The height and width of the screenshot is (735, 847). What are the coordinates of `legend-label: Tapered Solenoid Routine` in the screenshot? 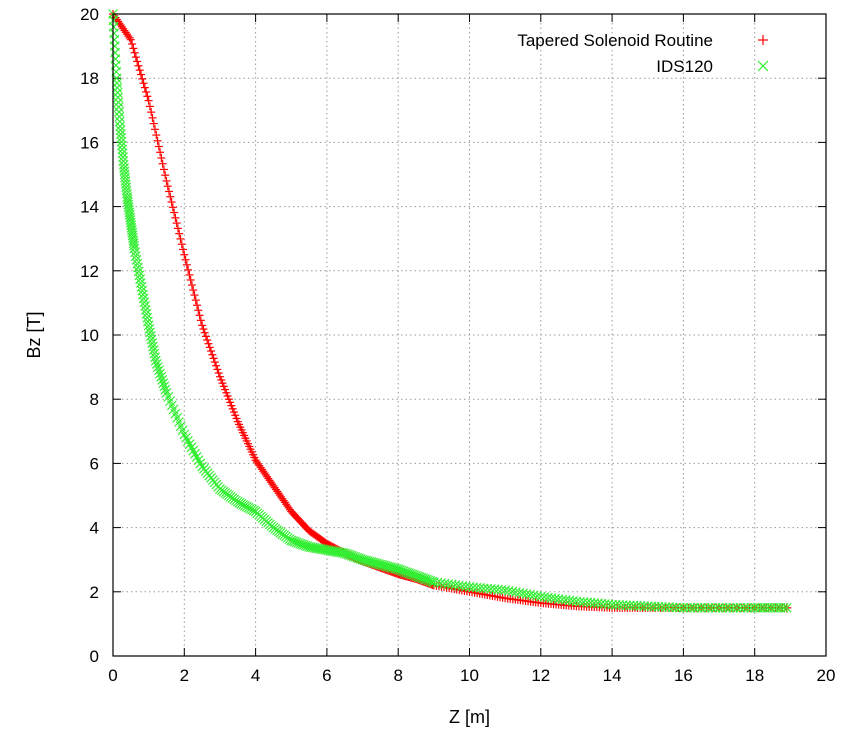 It's located at (615, 40).